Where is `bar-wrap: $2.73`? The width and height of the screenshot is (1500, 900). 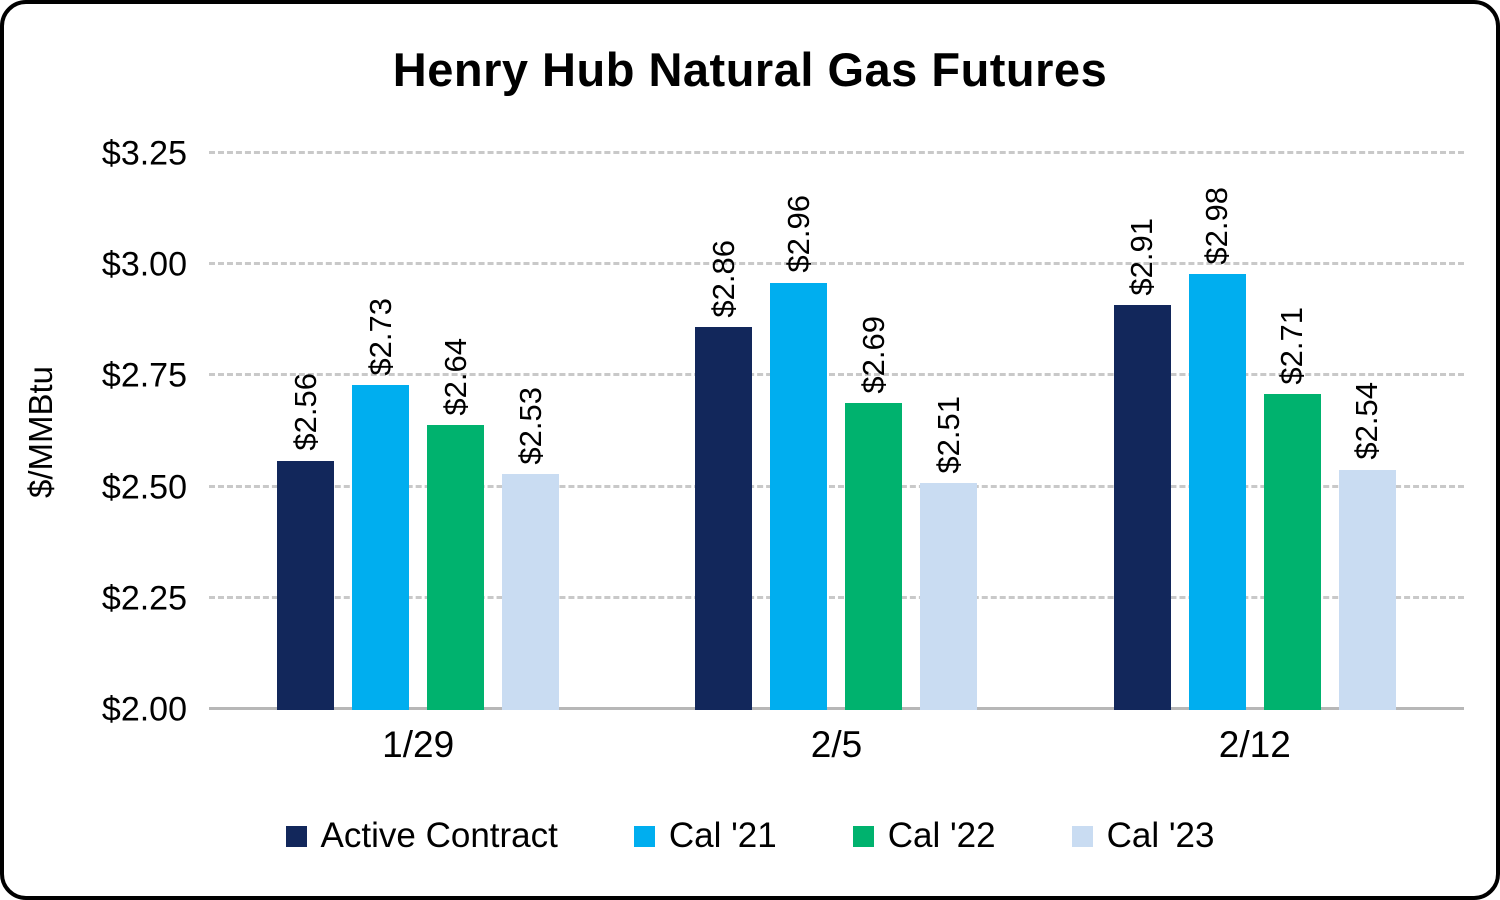 bar-wrap: $2.73 is located at coordinates (381, 432).